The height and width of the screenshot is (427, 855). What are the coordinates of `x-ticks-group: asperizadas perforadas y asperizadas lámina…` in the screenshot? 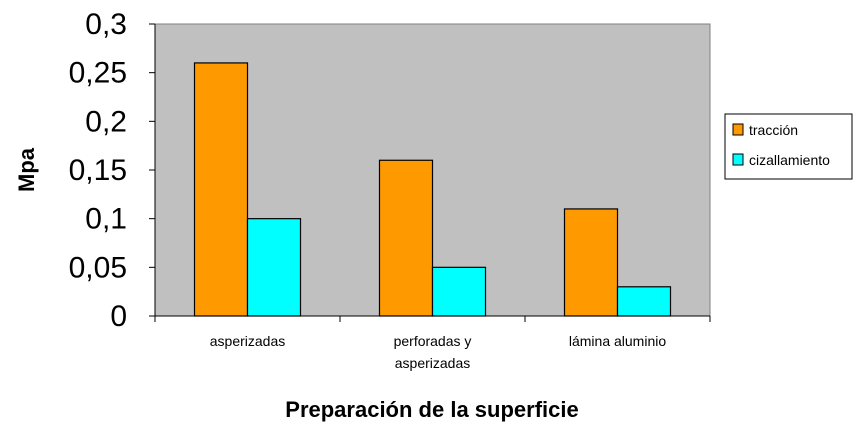 It's located at (432, 343).